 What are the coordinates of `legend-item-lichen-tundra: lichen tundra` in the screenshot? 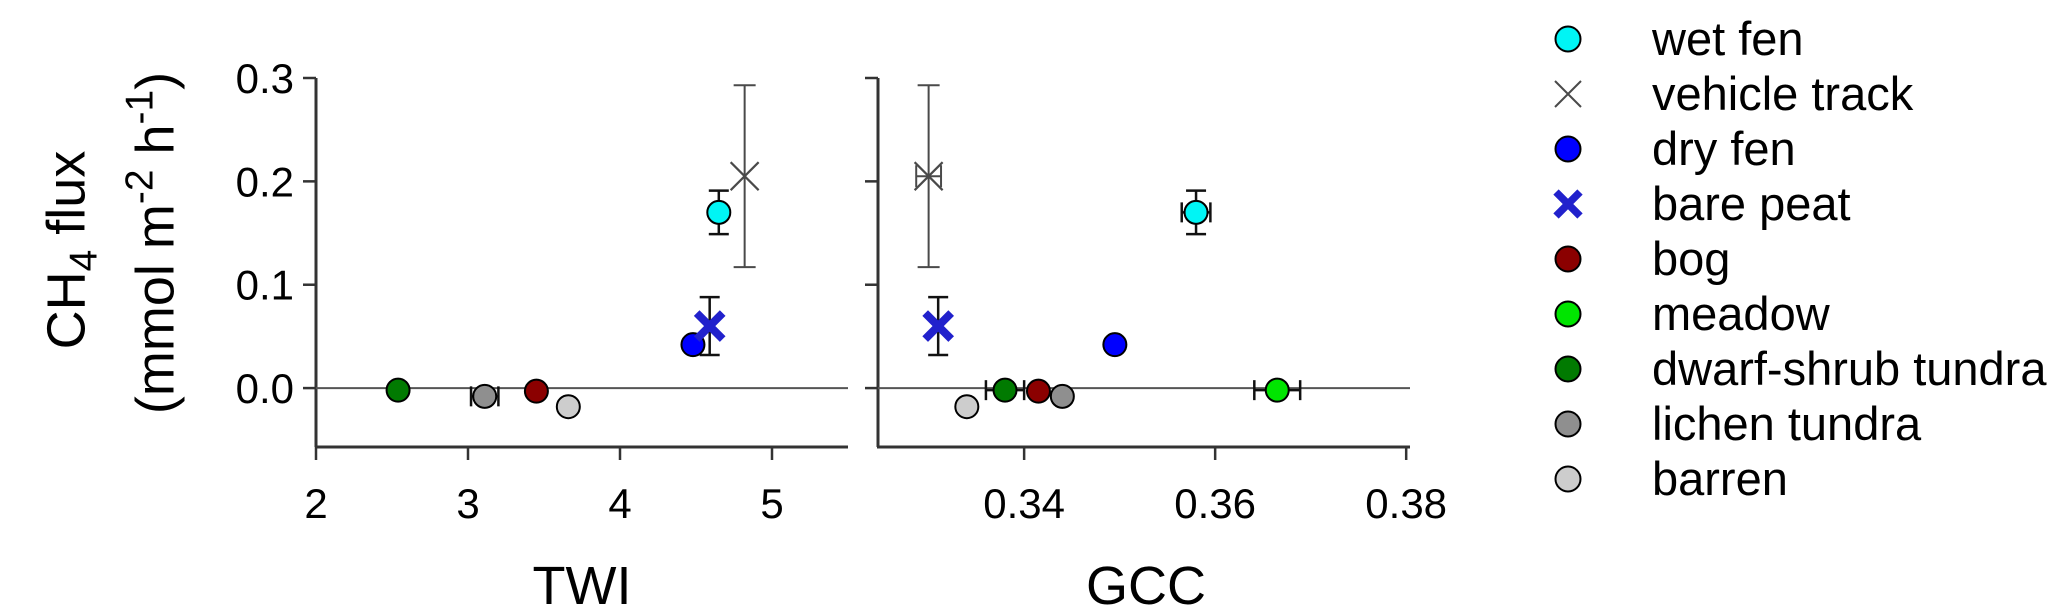 It's located at (1793, 423).